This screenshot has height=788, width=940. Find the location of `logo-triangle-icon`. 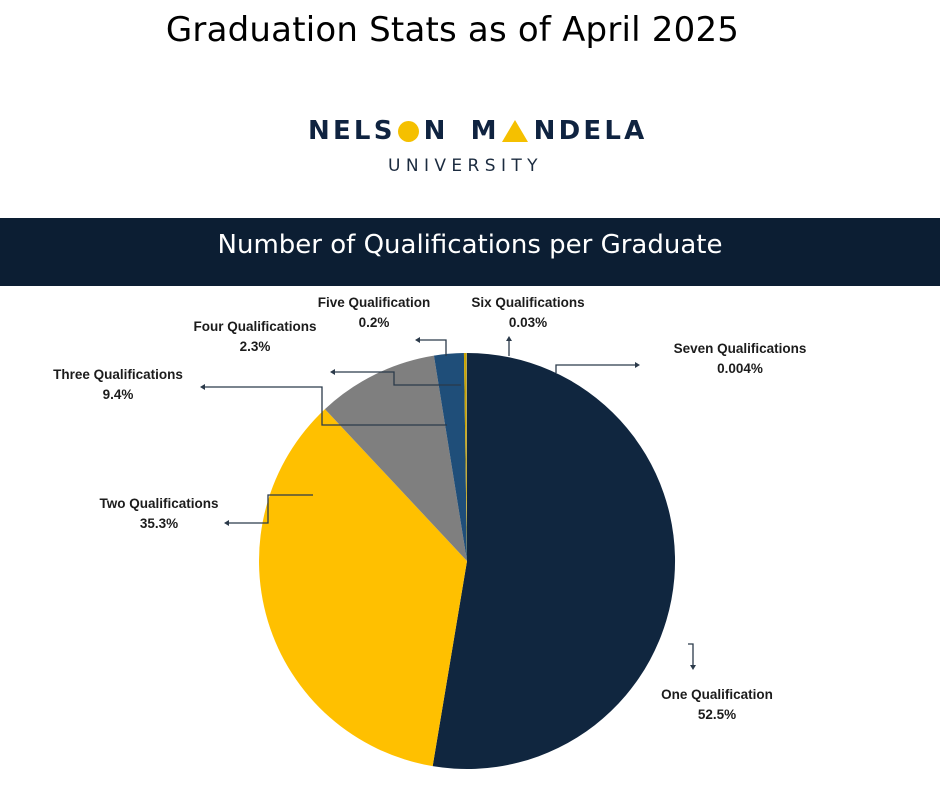

logo-triangle-icon is located at coordinates (514, 131).